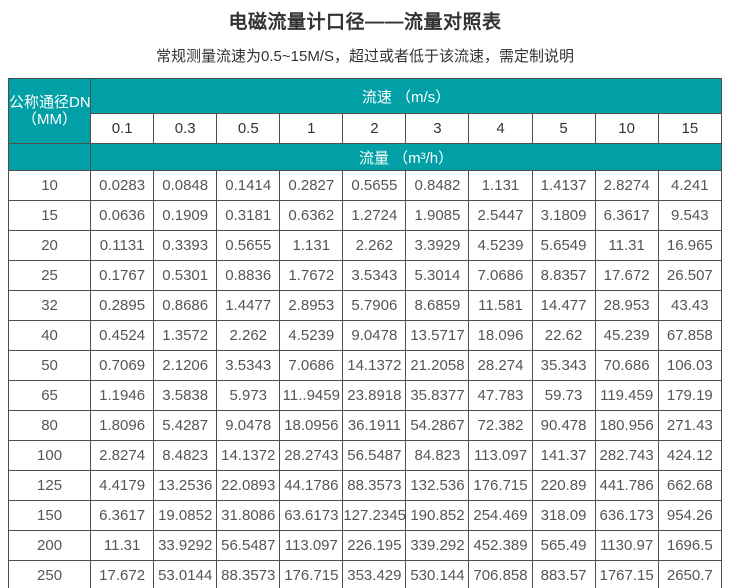 The image size is (730, 588). What do you see at coordinates (122, 485) in the screenshot?
I see `flow-value-cell: 4.4179` at bounding box center [122, 485].